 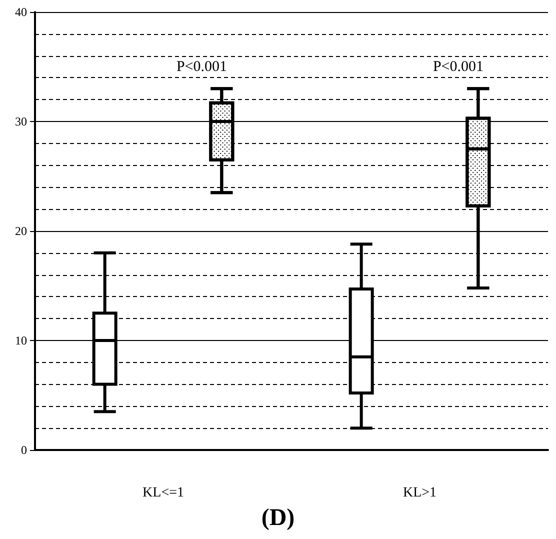 What do you see at coordinates (21, 341) in the screenshot?
I see `y-tick-label: 10` at bounding box center [21, 341].